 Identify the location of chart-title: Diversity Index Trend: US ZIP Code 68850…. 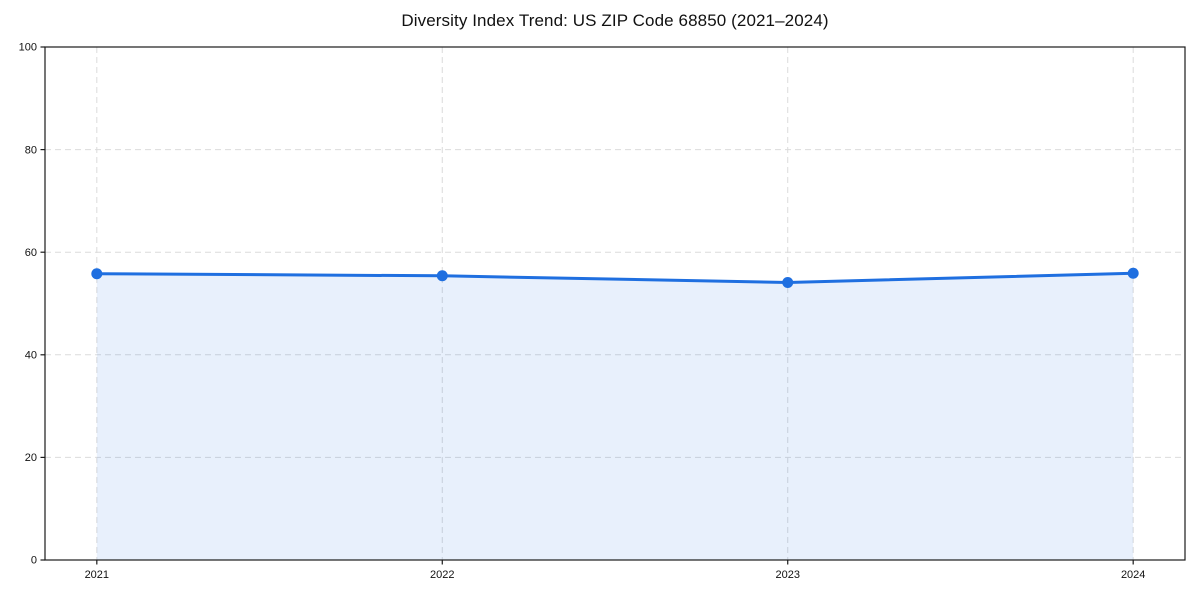
(615, 20).